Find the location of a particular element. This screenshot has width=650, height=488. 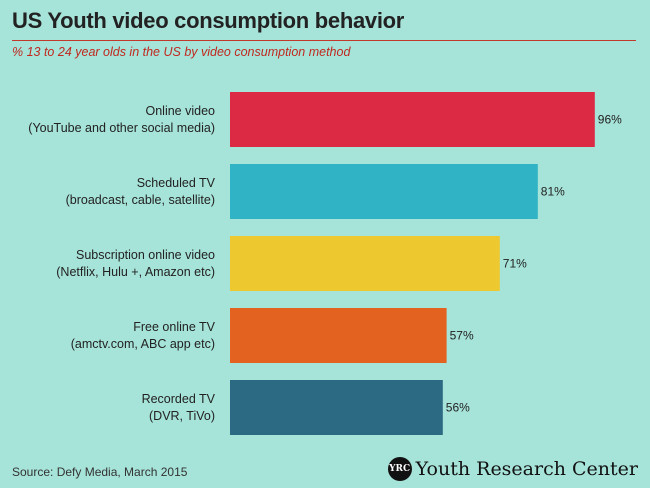

category-label-5: Recorded TV (DVR, TiVo) is located at coordinates (179, 407).